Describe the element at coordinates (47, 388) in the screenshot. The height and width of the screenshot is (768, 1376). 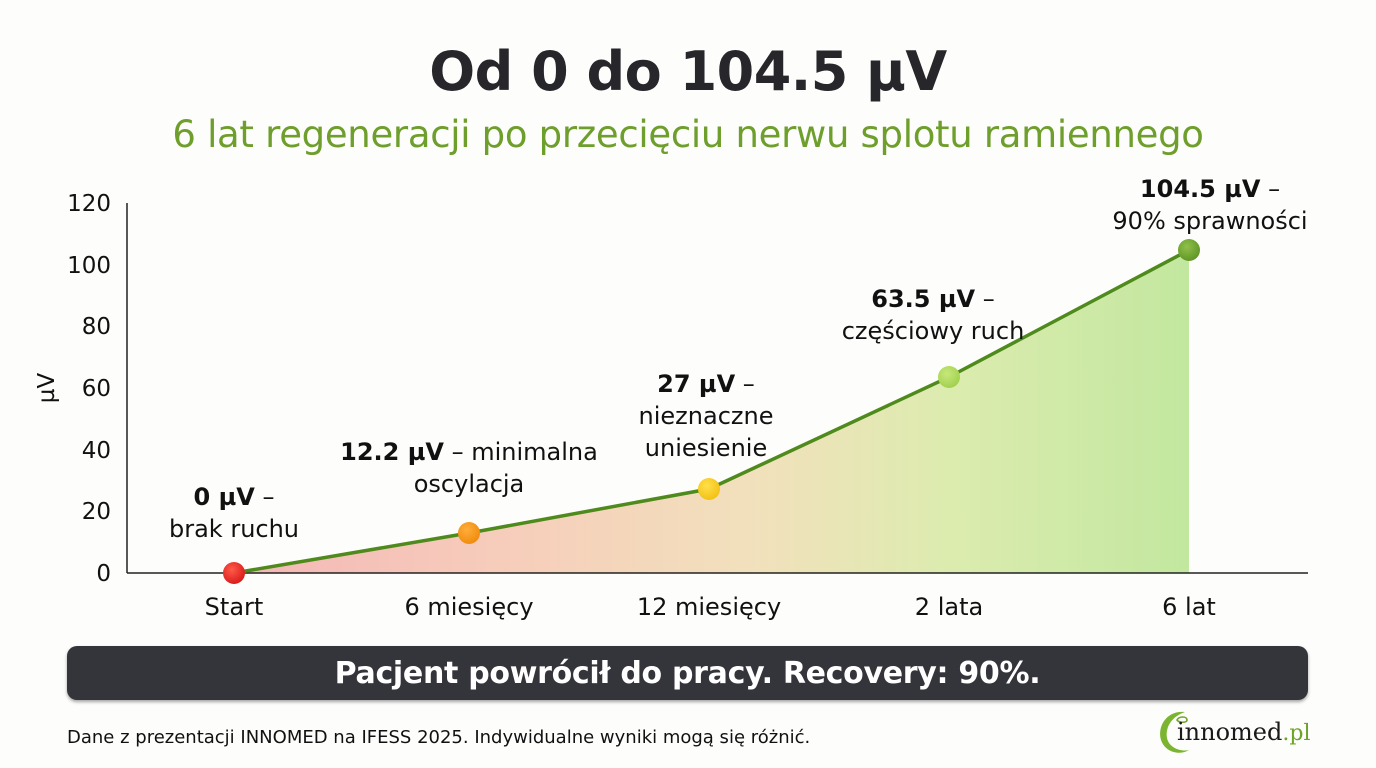
I see `y-axis-label: µV` at that location.